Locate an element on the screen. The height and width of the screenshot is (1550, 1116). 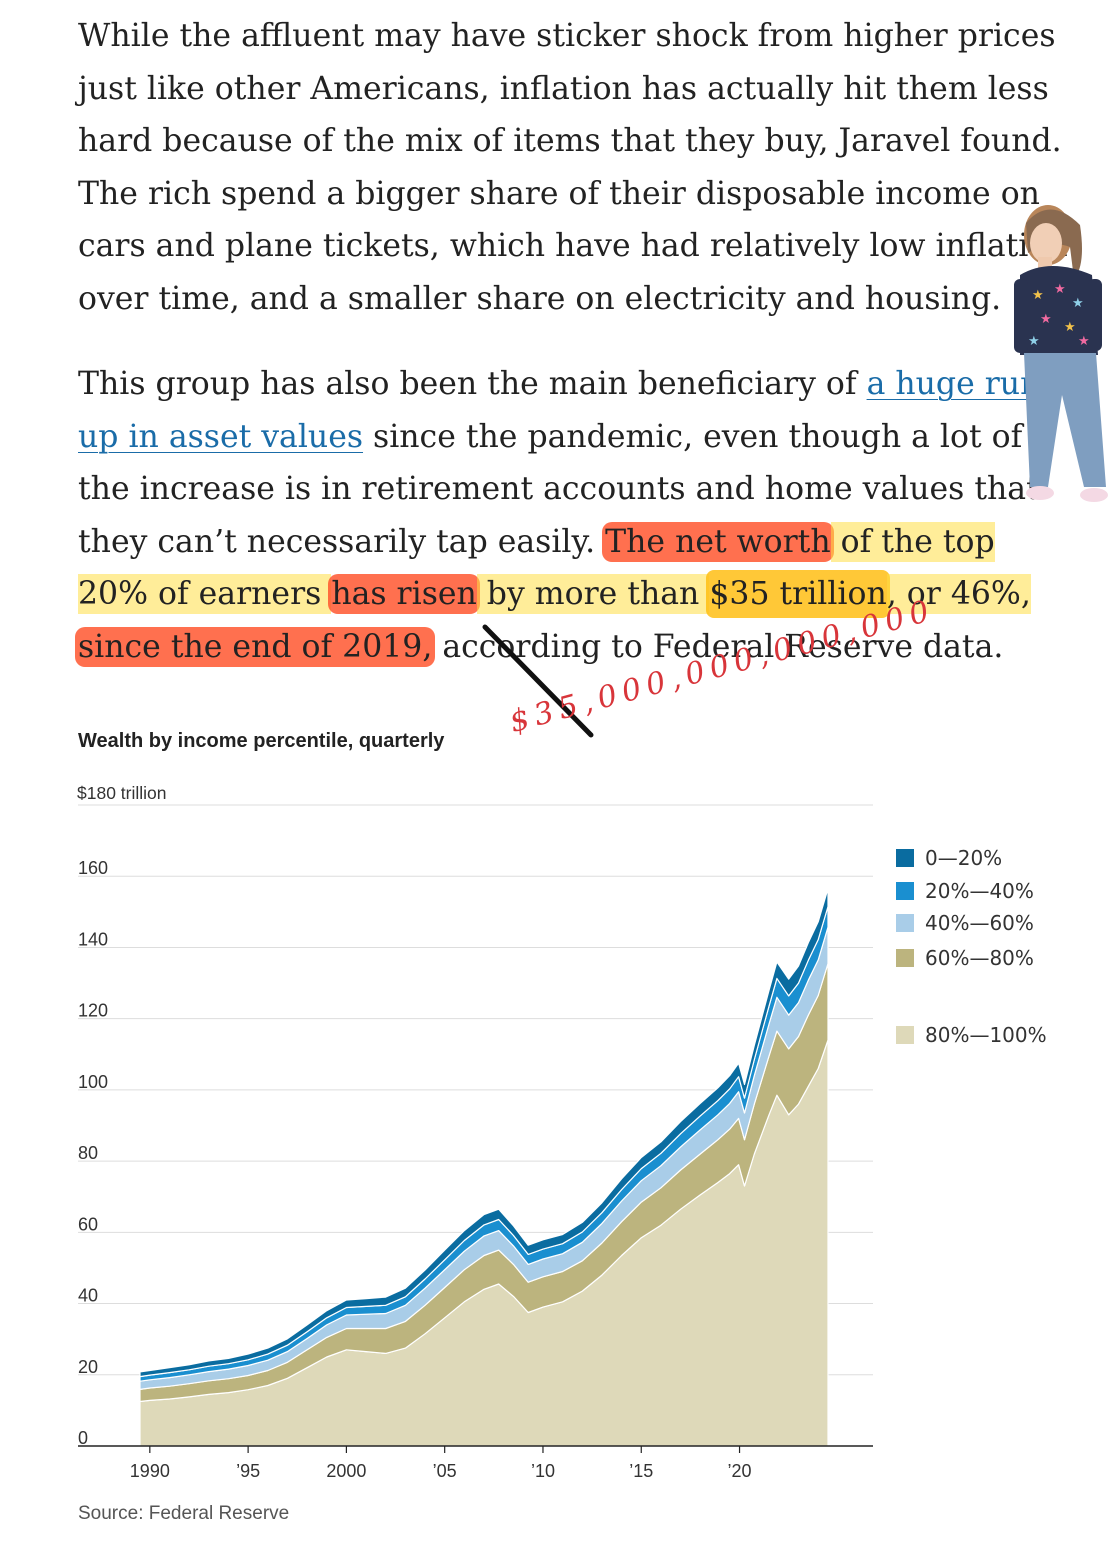
y-tick-label: 140 is located at coordinates (93, 939).